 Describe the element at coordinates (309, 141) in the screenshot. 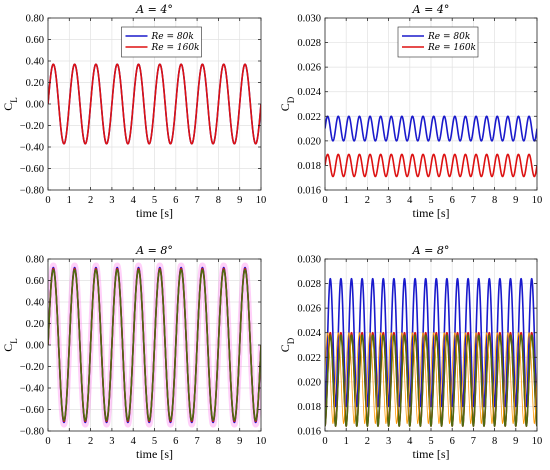

I see `y-tick-label: 0.020` at that location.